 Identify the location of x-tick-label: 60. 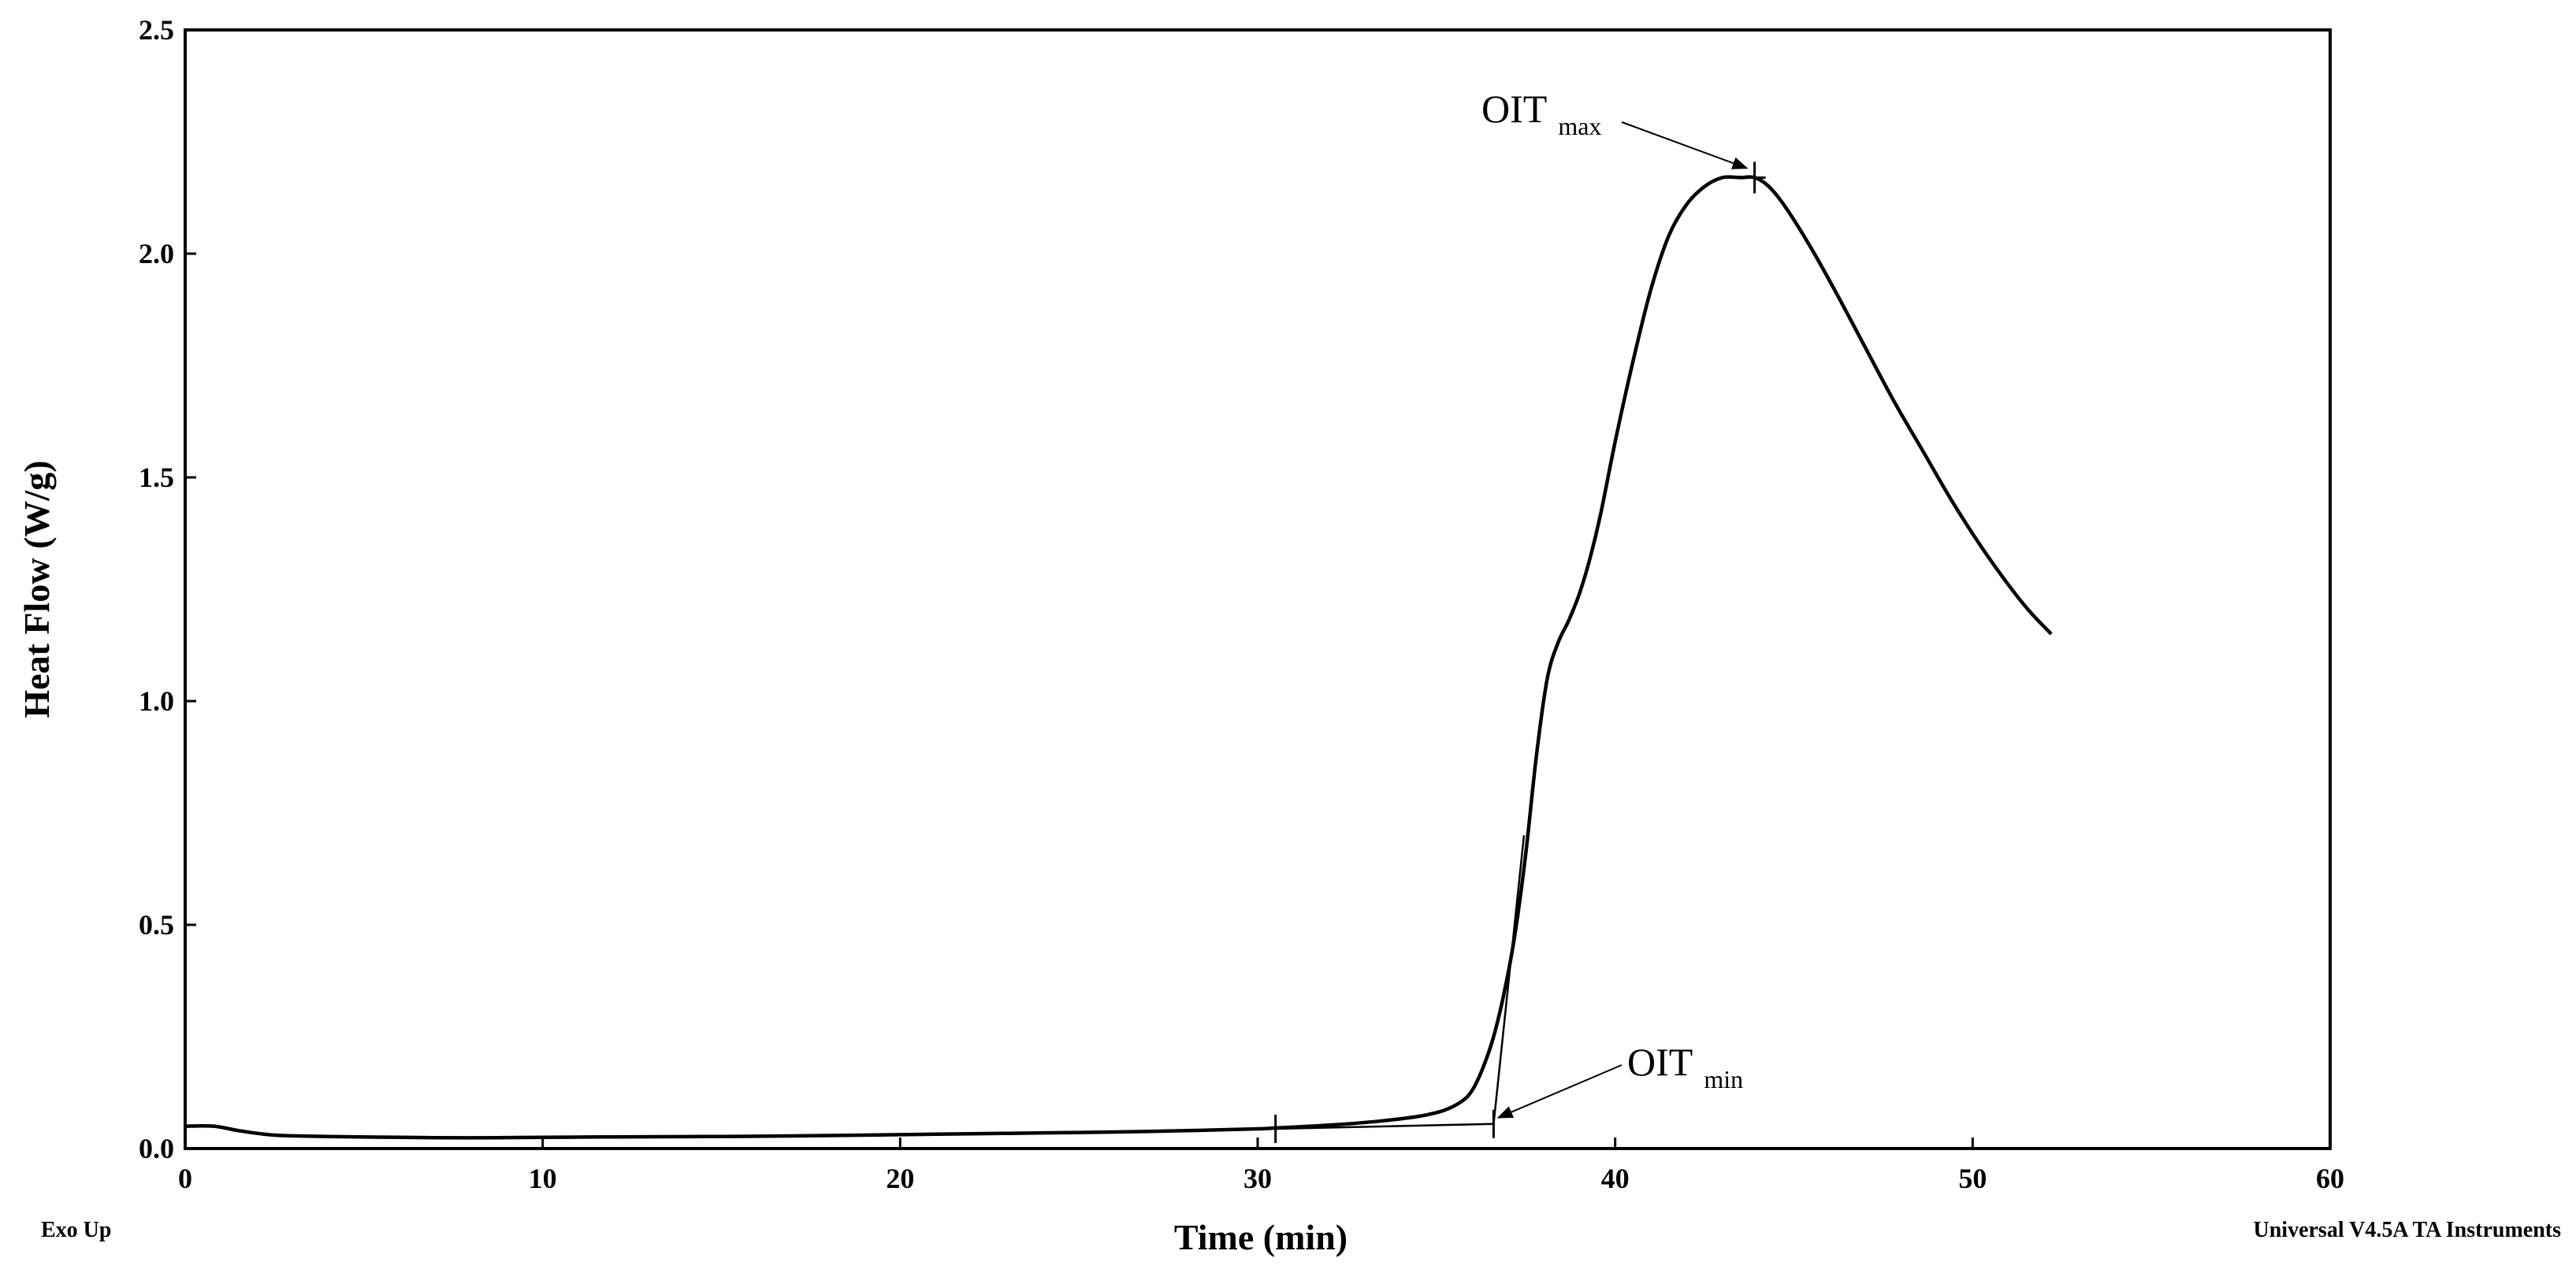
(2330, 1178).